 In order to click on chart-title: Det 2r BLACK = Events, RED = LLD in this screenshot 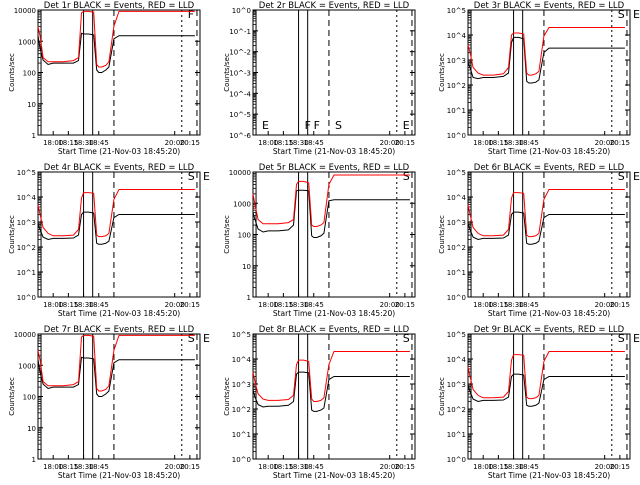, I will do `click(334, 6)`.